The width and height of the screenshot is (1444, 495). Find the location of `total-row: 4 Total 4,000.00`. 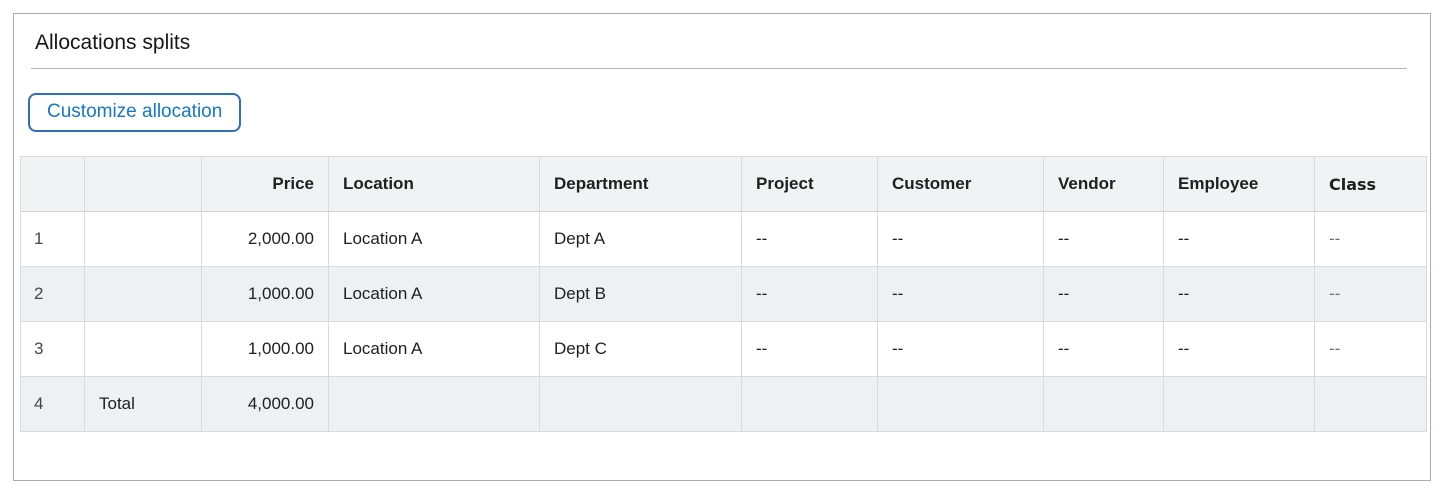

total-row: 4 Total 4,000.00 is located at coordinates (723, 404).